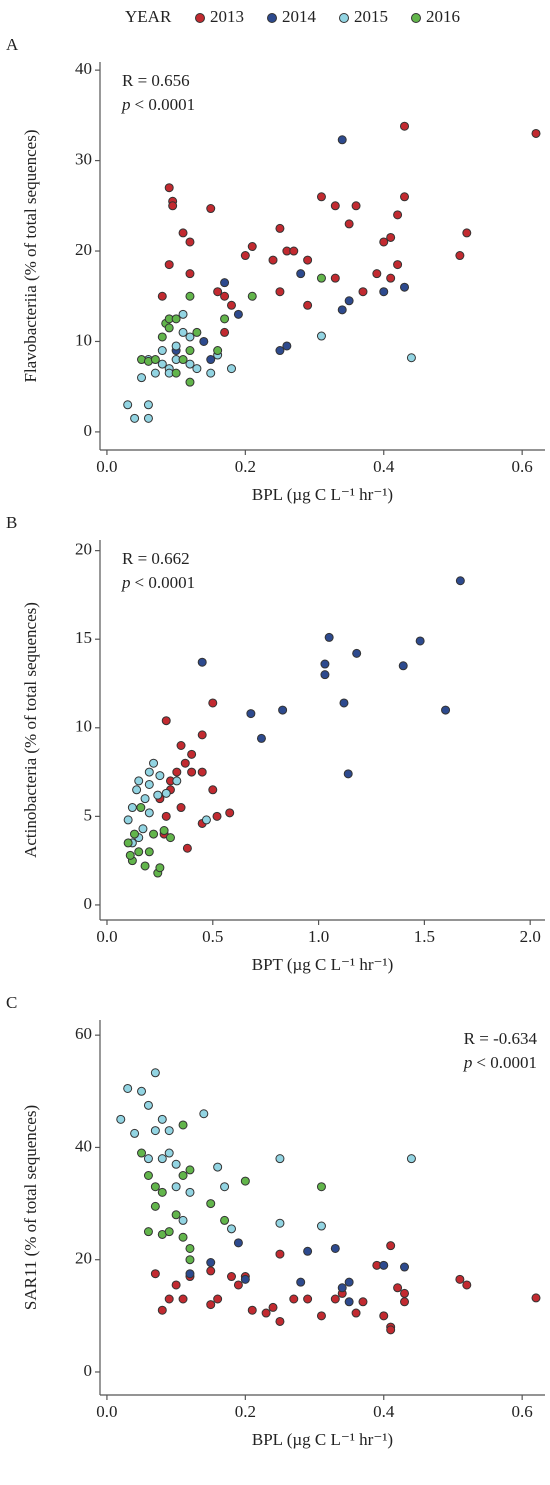 The image size is (550, 1485). What do you see at coordinates (318, 936) in the screenshot?
I see `x-tick-label: 1.0` at bounding box center [318, 936].